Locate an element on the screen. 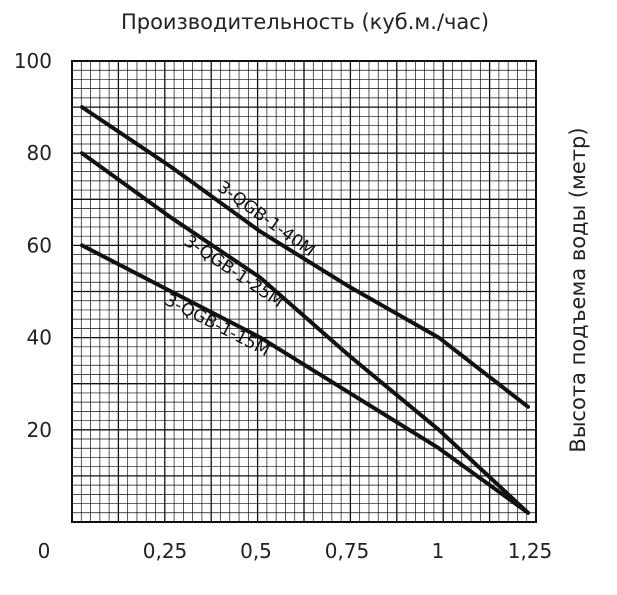 This screenshot has height=595, width=617. x-tick-labels: 0 0,25 0,5 0,75 1 1,25 is located at coordinates (295, 551).